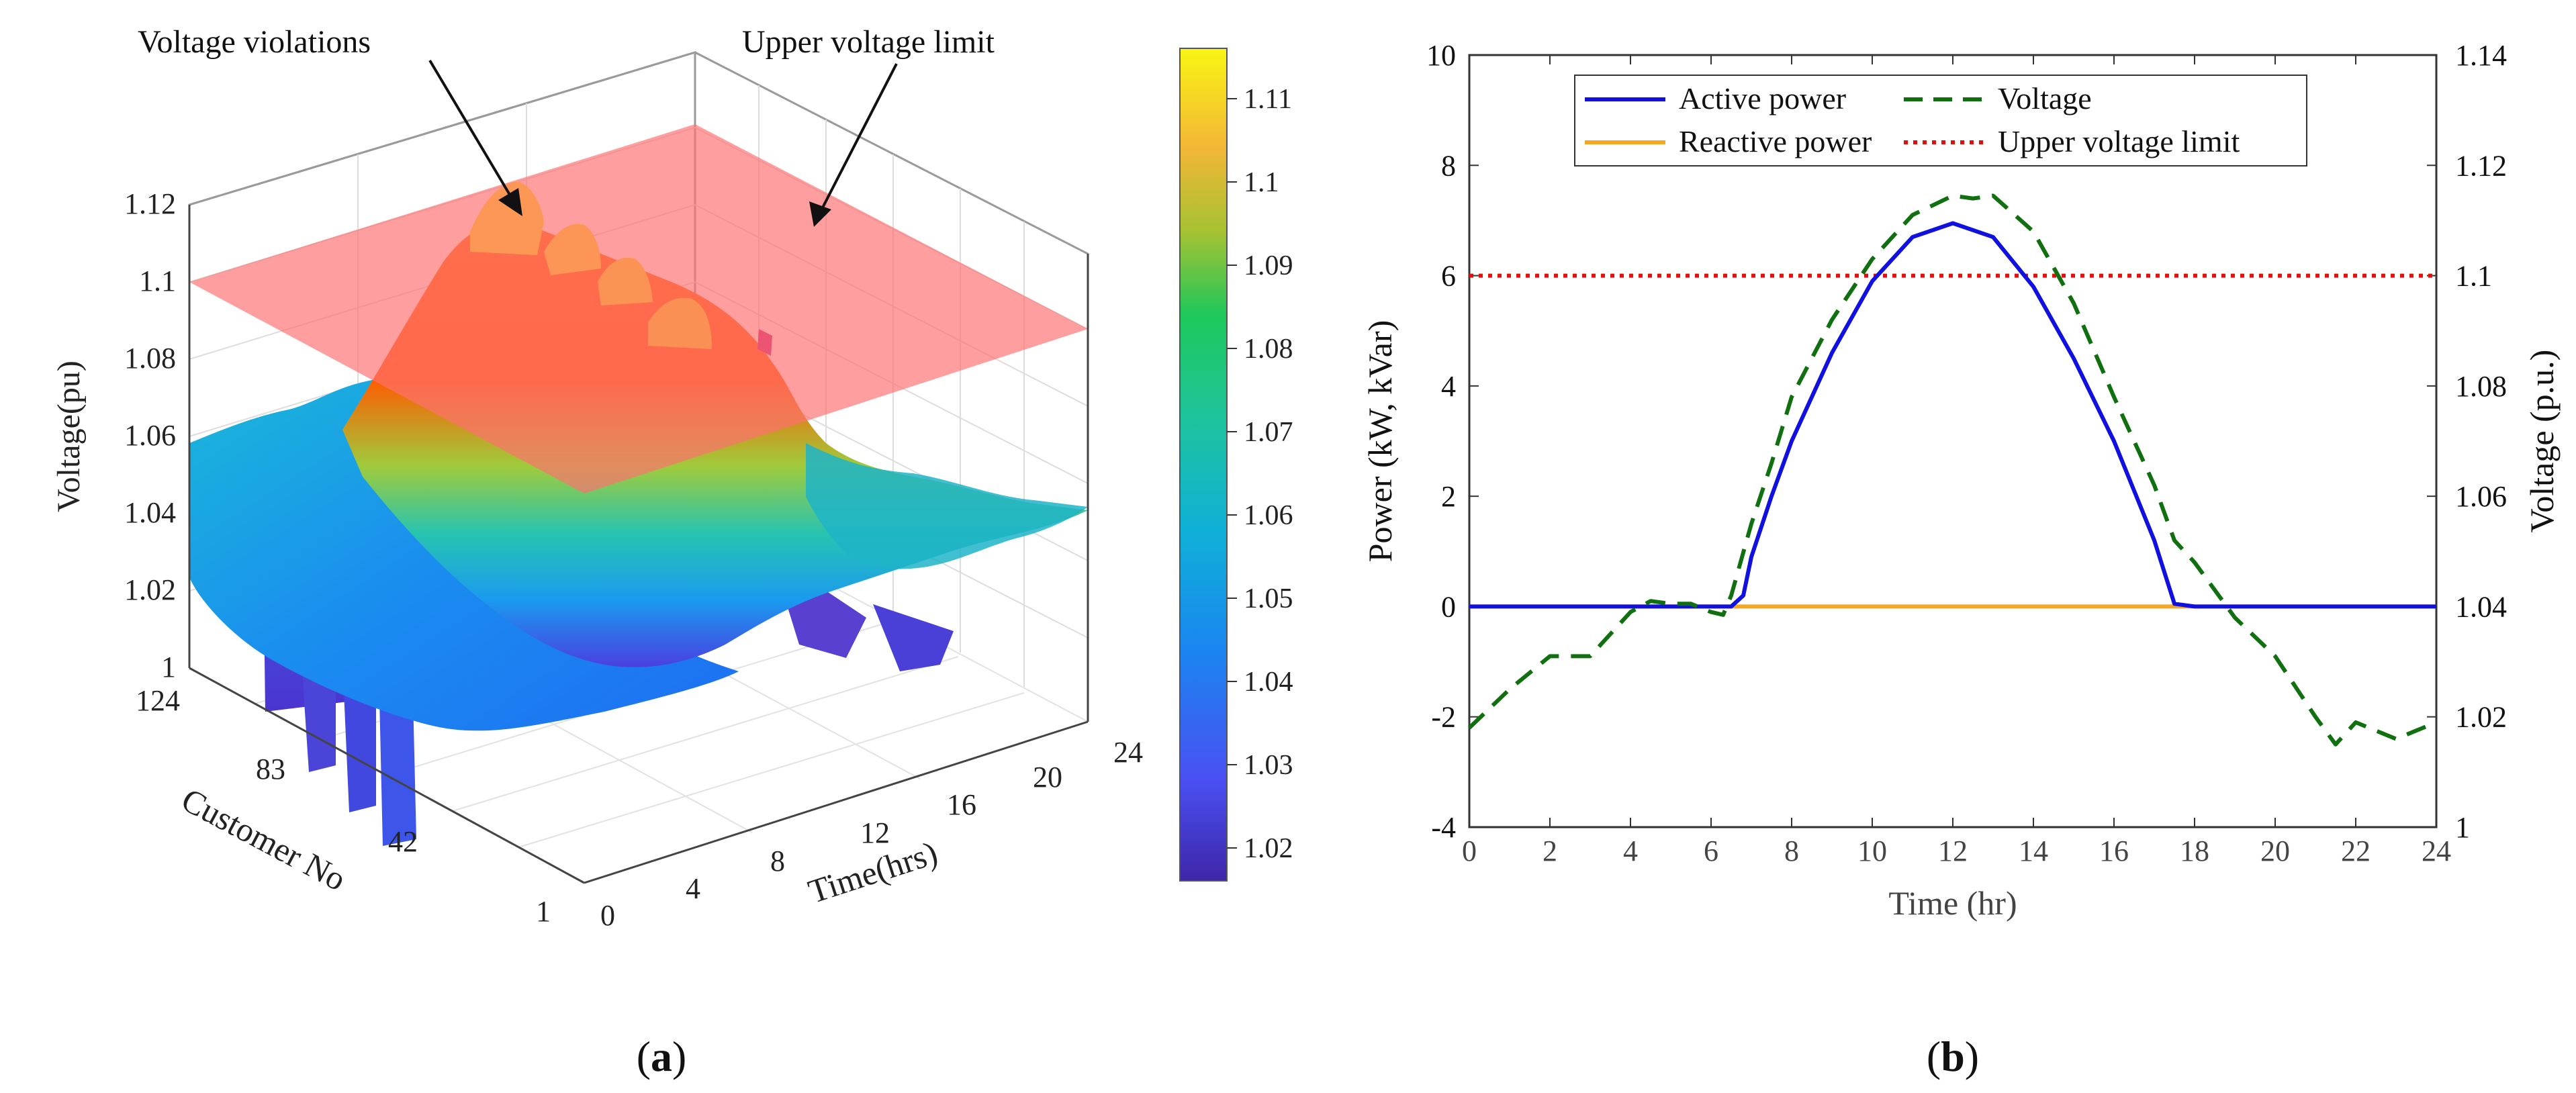  What do you see at coordinates (2481, 387) in the screenshot?
I see `b-ytick-right-label: 1.08` at bounding box center [2481, 387].